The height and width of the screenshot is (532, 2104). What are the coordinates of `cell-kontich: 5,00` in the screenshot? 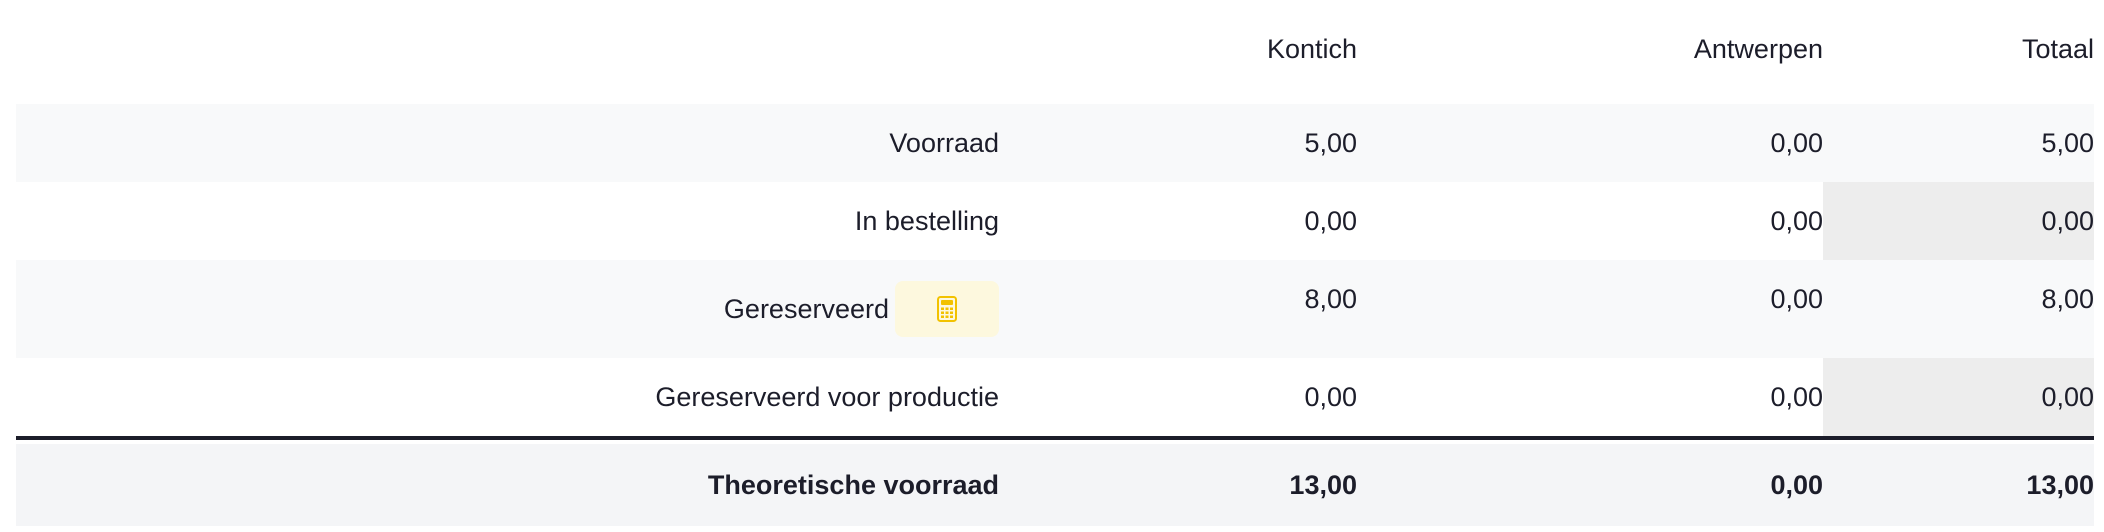 It's located at (1178, 143).